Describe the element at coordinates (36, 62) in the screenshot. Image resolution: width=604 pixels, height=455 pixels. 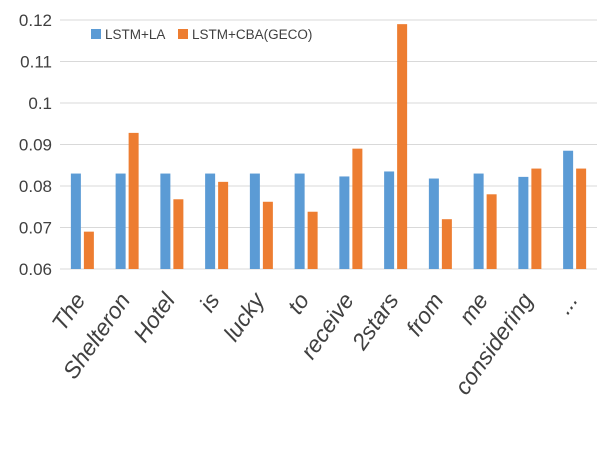
I see `y-tick-label: 0.11` at that location.